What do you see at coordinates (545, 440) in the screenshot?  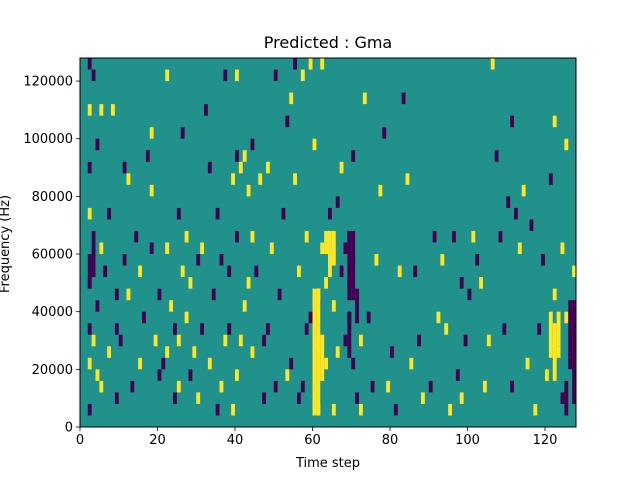 I see `x-tick-label: 120` at bounding box center [545, 440].